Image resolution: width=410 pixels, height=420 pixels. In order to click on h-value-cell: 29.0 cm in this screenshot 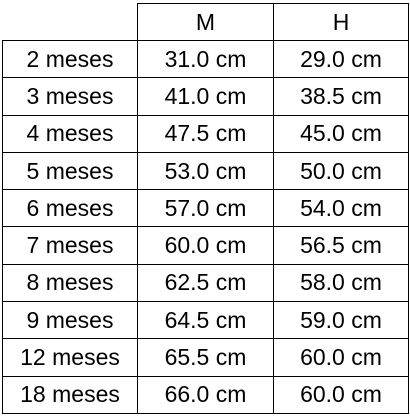, I will do `click(341, 59)`.